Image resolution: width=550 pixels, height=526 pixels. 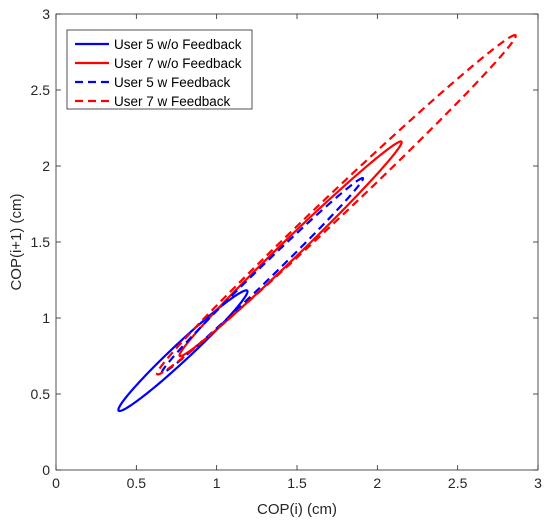 I want to click on x-tick-label: 1, so click(x=217, y=483).